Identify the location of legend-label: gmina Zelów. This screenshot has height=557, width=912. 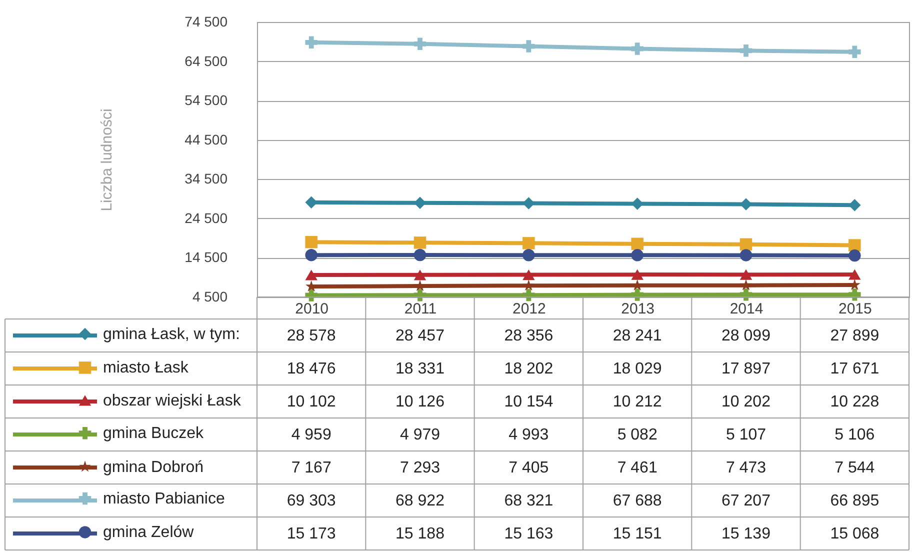
(148, 533).